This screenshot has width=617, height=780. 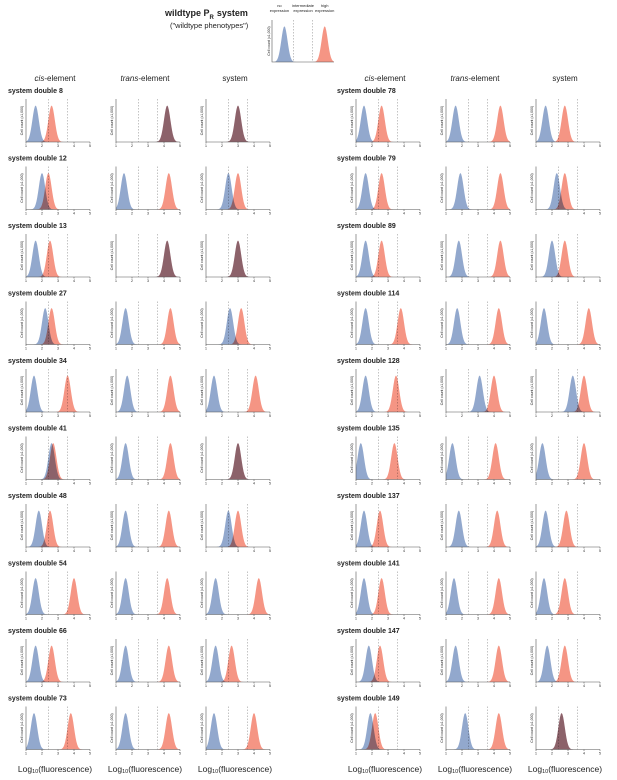 What do you see at coordinates (37, 631) in the screenshot?
I see `row-label: system double 66` at bounding box center [37, 631].